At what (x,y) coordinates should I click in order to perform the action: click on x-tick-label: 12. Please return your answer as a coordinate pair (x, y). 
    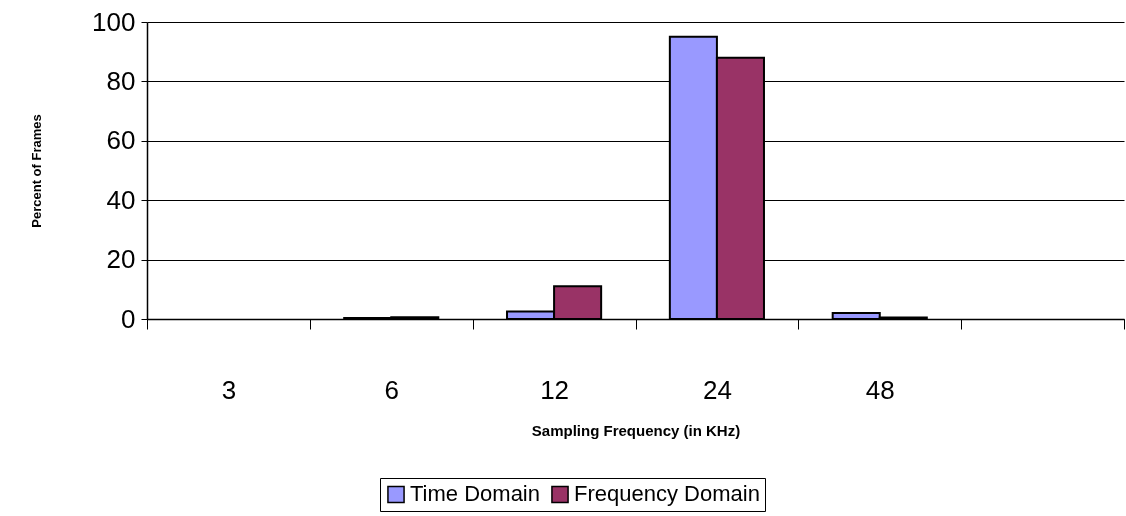
    Looking at the image, I should click on (555, 389).